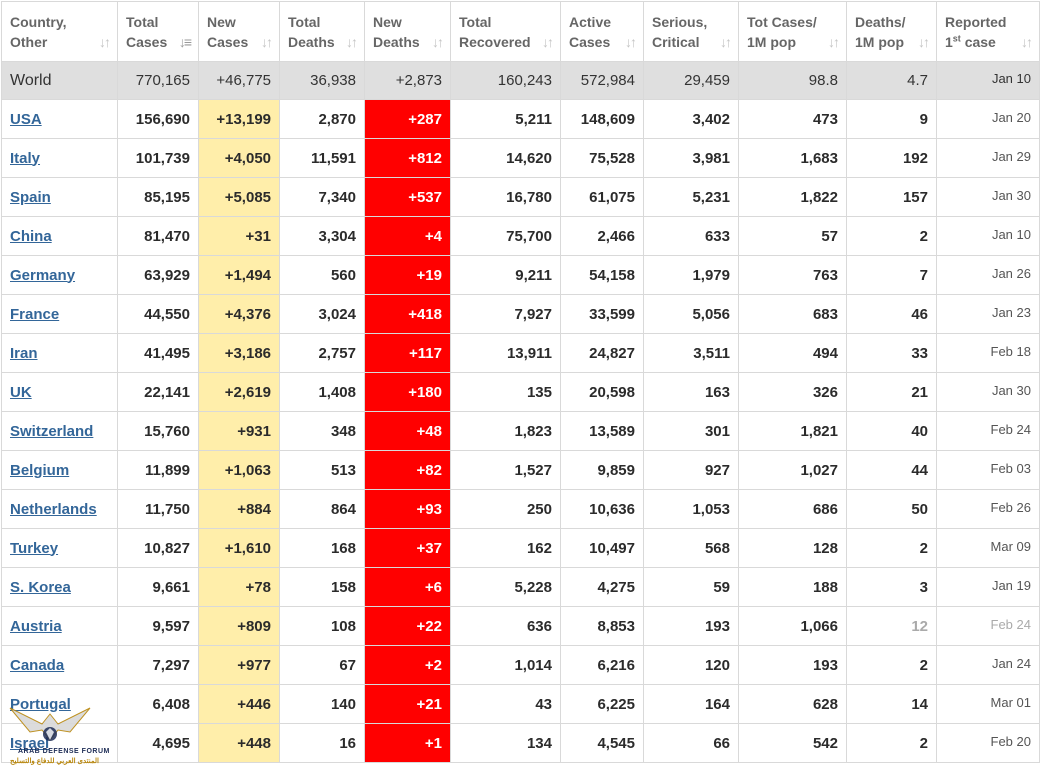  What do you see at coordinates (792, 314) in the screenshot?
I see `cases-per-million-cell: 683` at bounding box center [792, 314].